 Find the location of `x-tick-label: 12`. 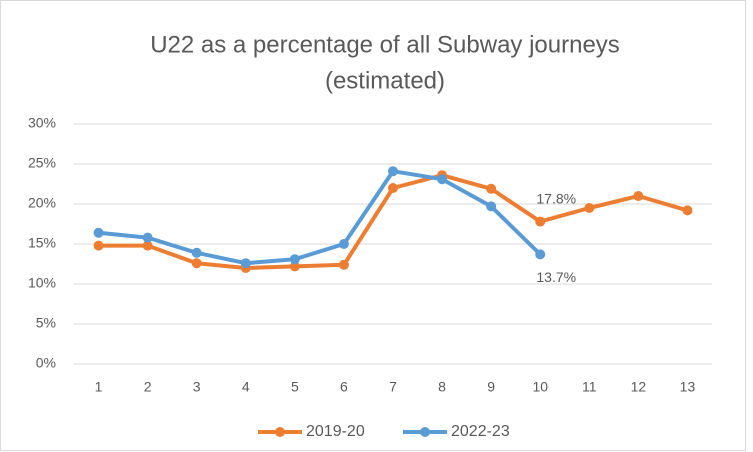

x-tick-label: 12 is located at coordinates (639, 387).